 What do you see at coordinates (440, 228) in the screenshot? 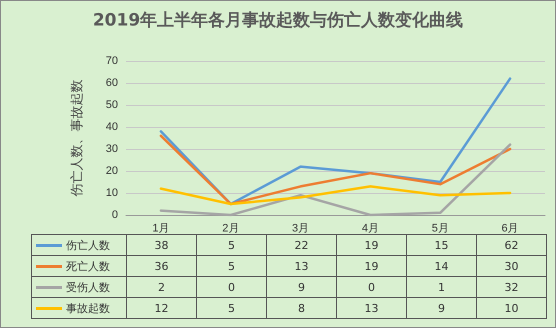
I see `x-tick-label: 5月` at bounding box center [440, 228].